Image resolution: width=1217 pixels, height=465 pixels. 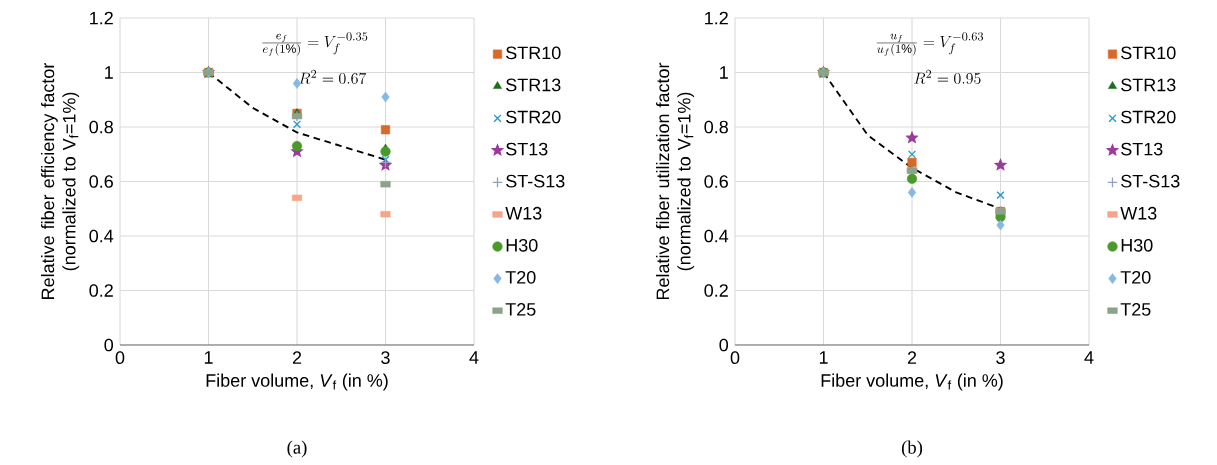 I want to click on annotation: $R^2=0.95$, so click(x=947, y=76).